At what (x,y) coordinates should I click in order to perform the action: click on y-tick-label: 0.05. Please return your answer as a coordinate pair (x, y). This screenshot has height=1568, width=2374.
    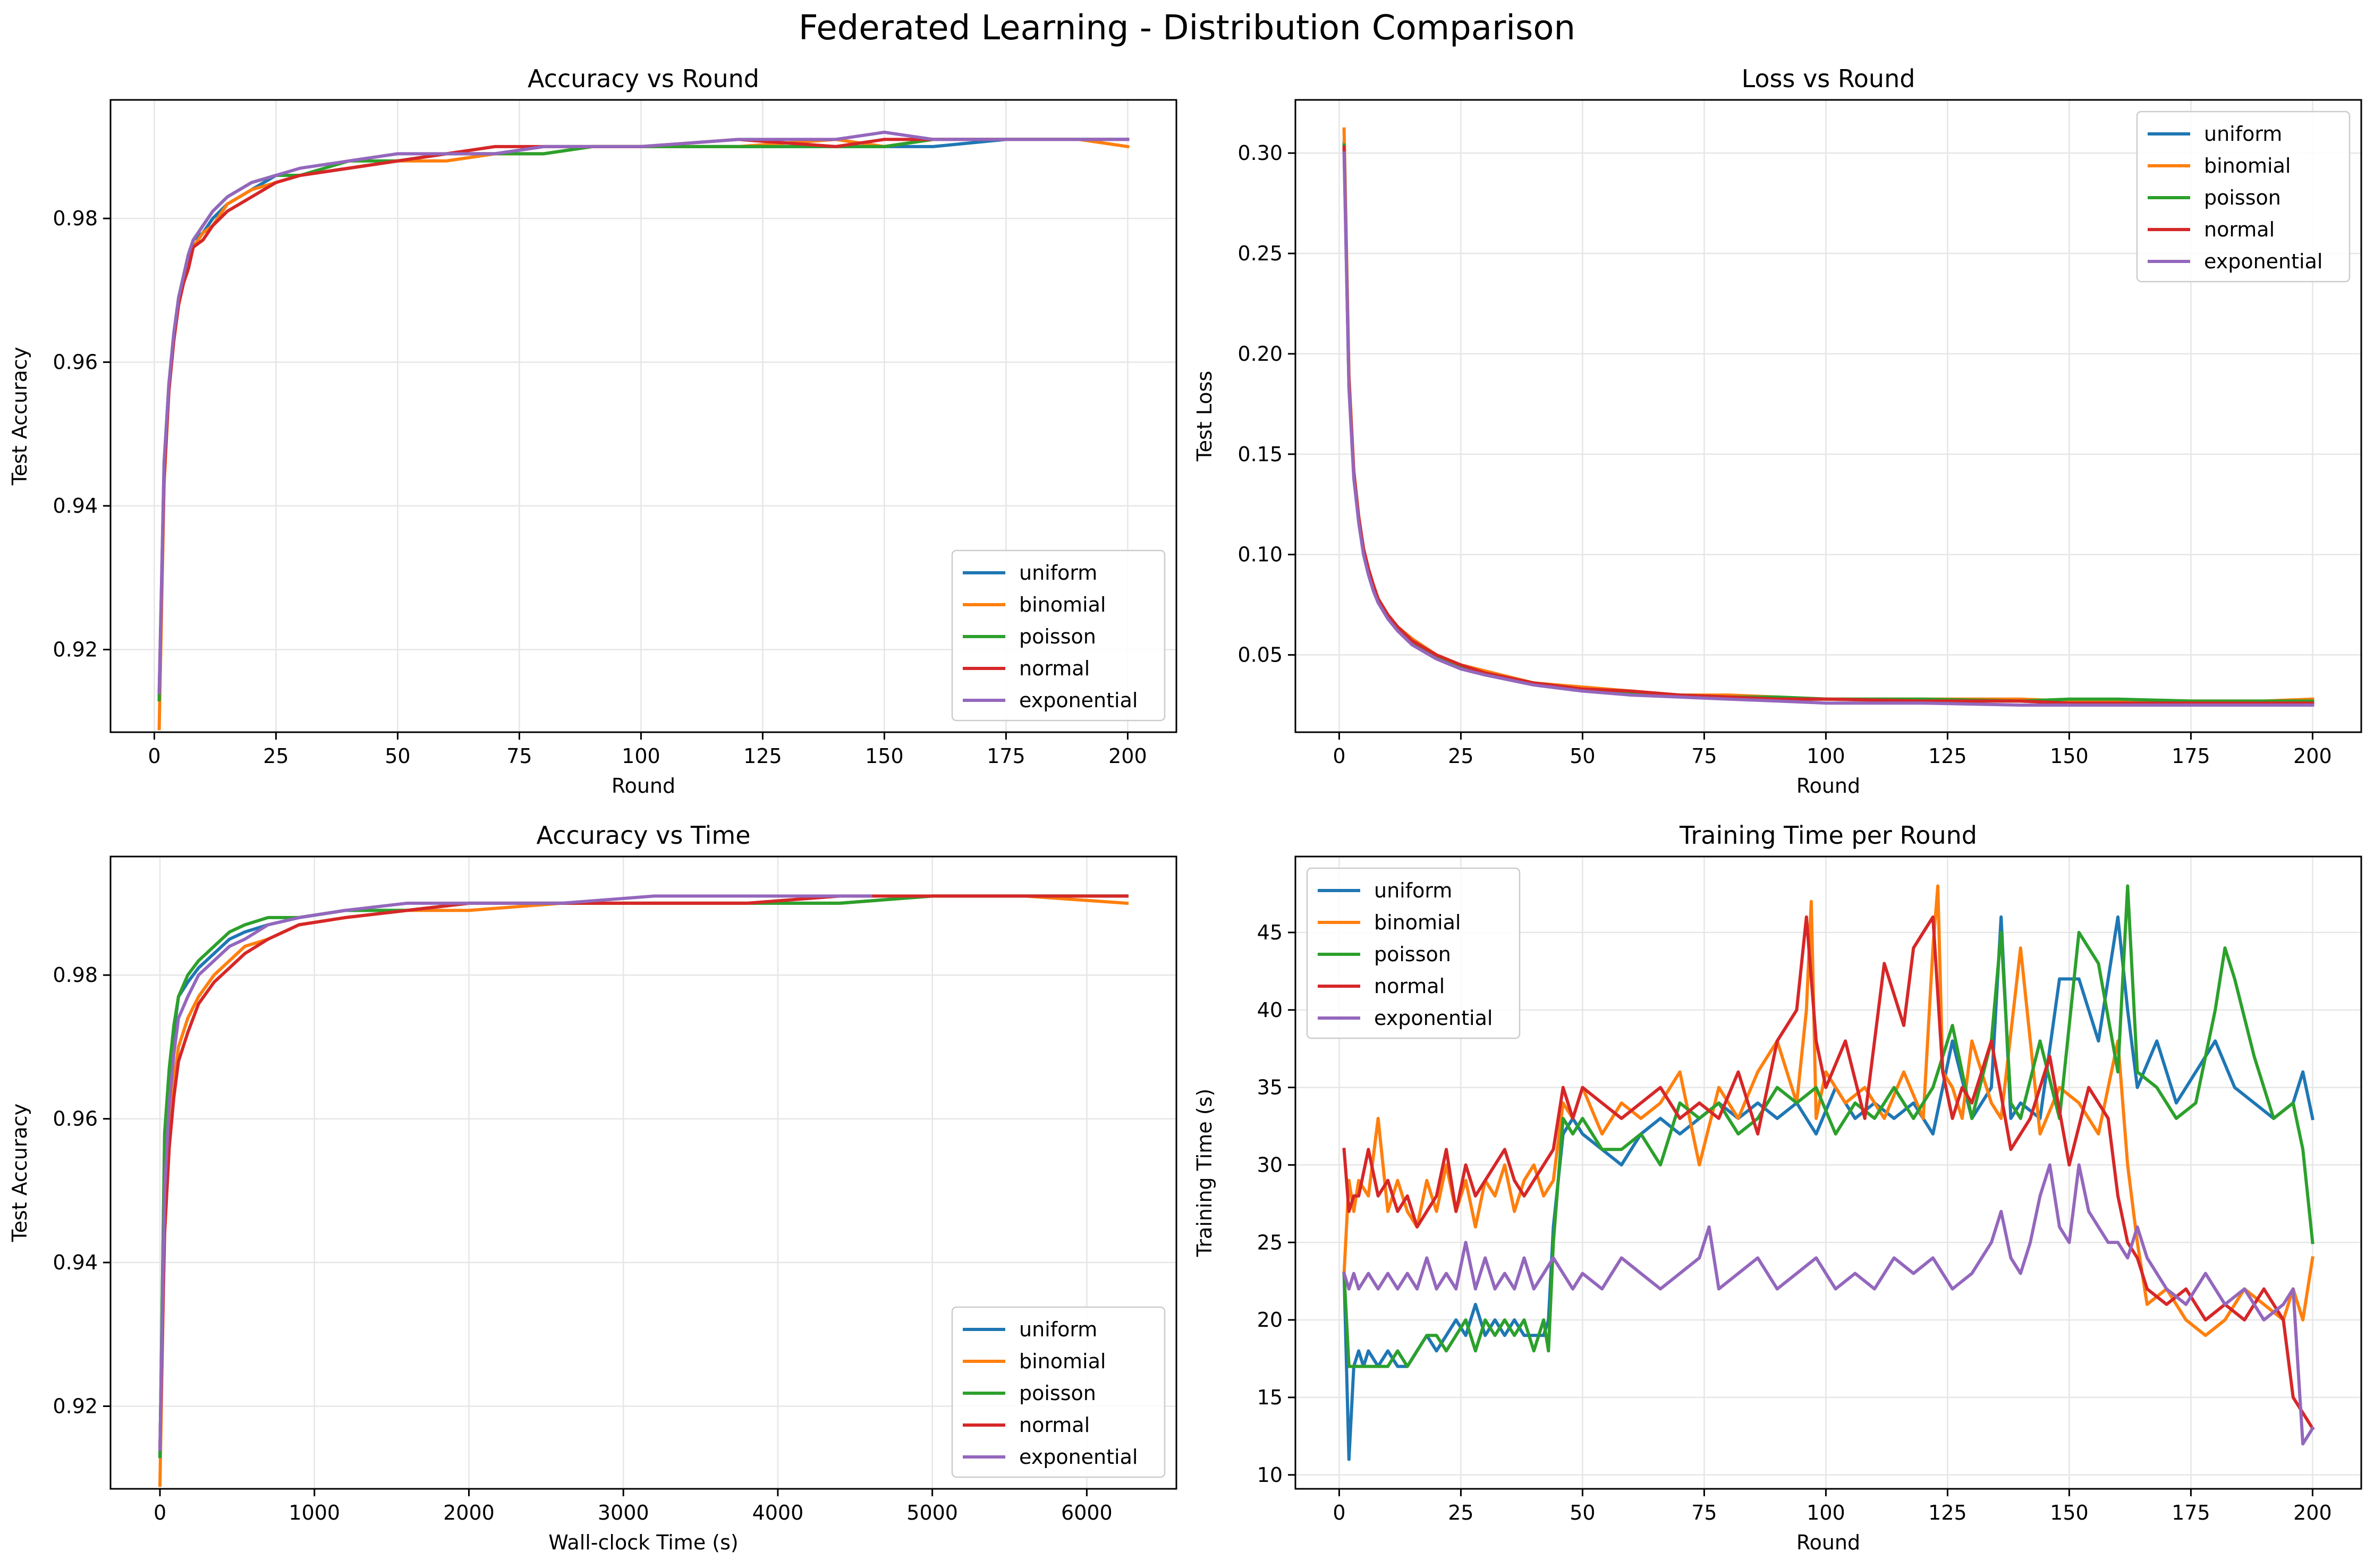
    Looking at the image, I should click on (1260, 655).